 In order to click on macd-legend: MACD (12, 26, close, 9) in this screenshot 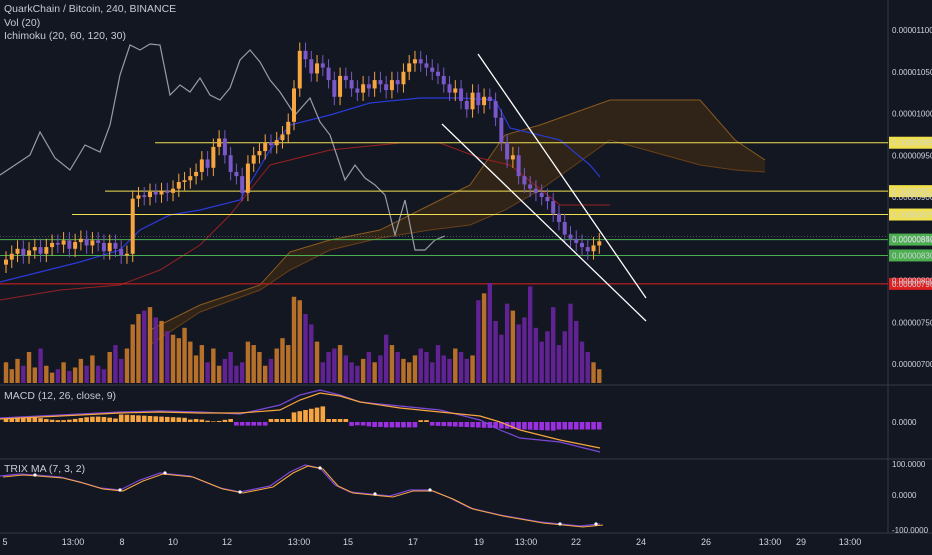, I will do `click(60, 396)`.